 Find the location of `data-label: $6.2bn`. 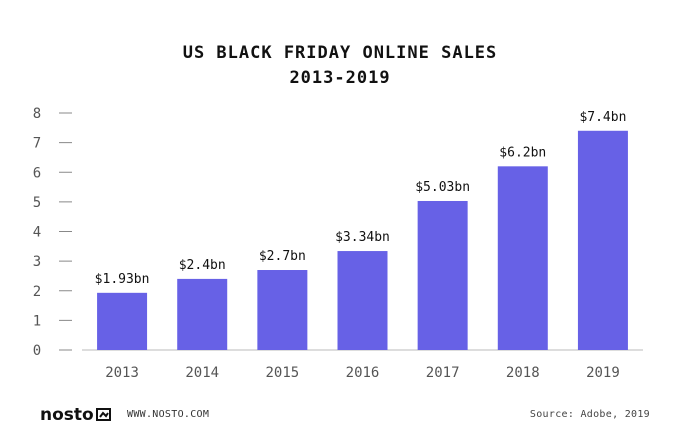

data-label: $6.2bn is located at coordinates (522, 152).